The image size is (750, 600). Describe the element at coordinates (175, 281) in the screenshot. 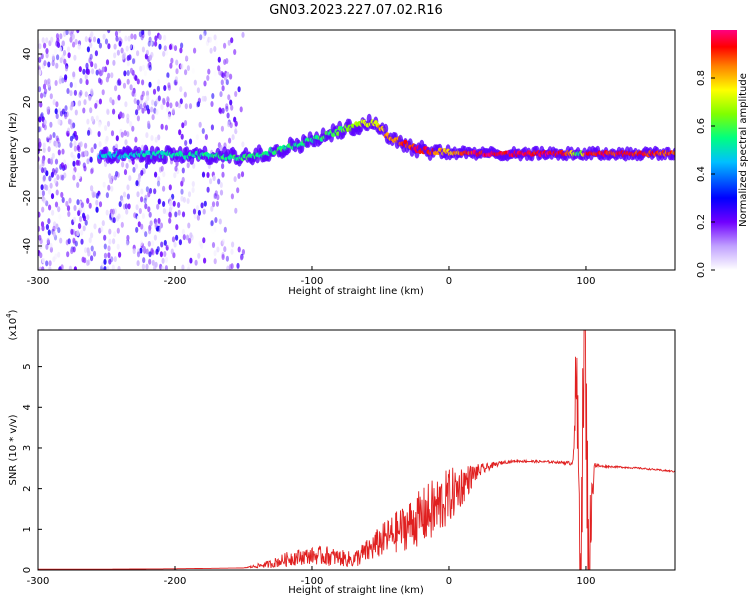

I see `x-tick-label: -200` at that location.